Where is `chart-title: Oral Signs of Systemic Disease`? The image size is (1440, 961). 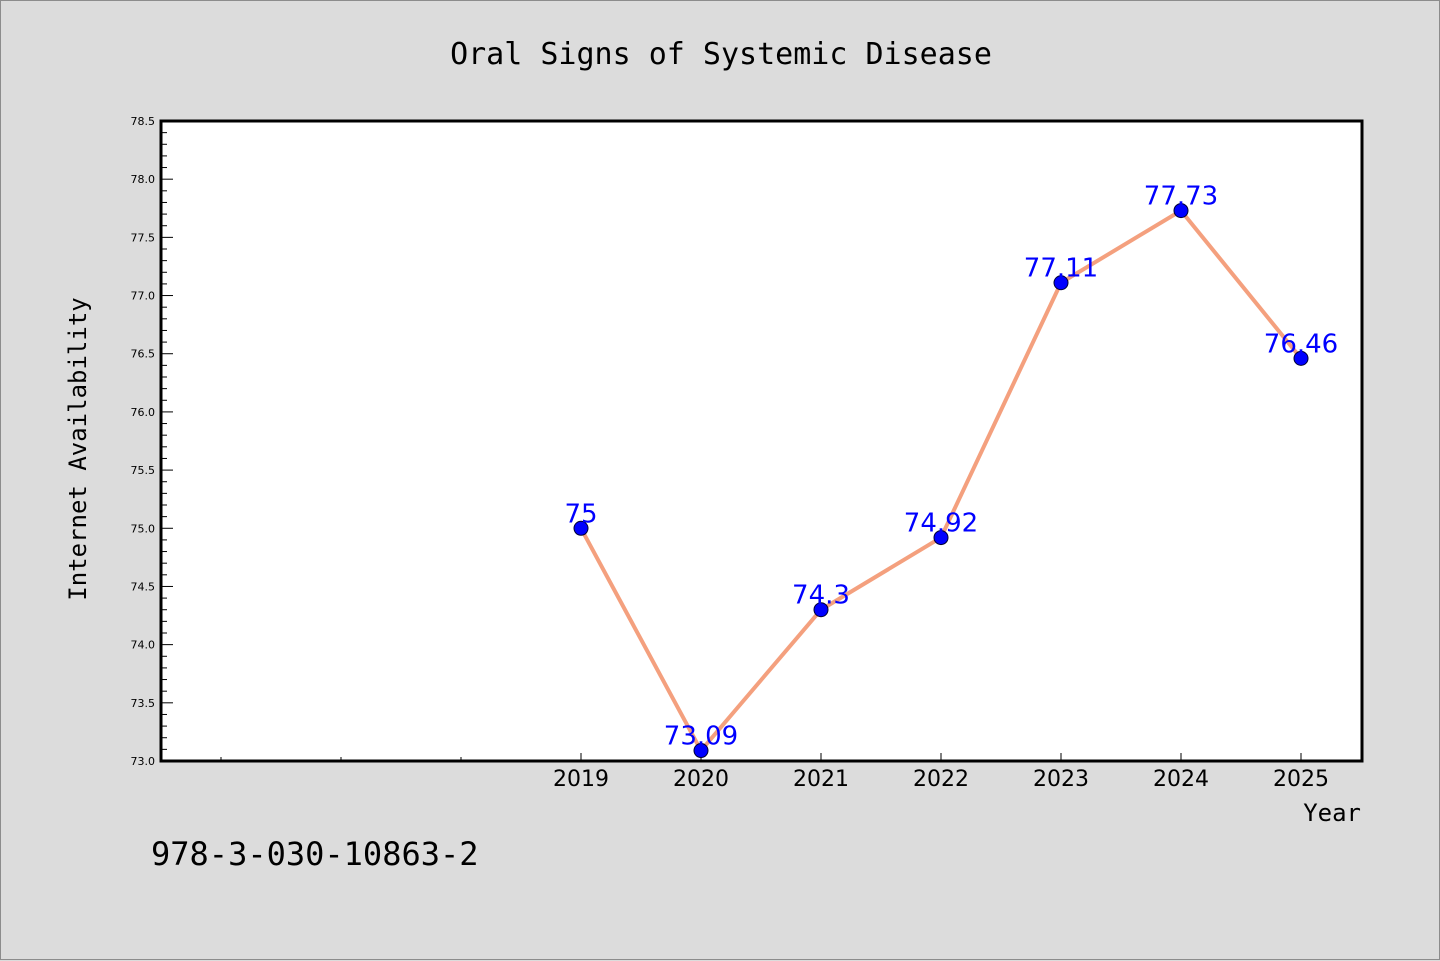 chart-title: Oral Signs of Systemic Disease is located at coordinates (721, 54).